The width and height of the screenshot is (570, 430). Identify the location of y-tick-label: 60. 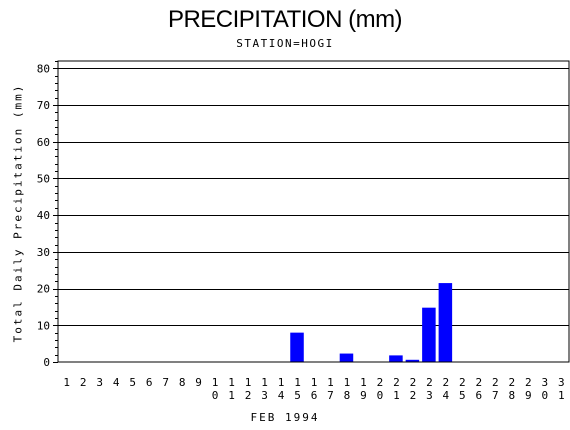
(43, 142).